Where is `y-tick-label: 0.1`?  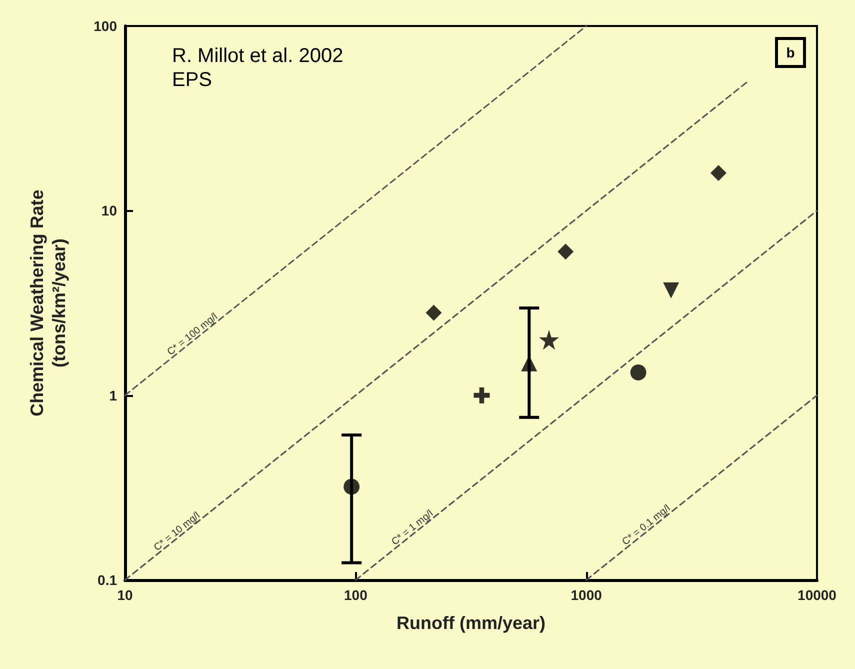 y-tick-label: 0.1 is located at coordinates (108, 580).